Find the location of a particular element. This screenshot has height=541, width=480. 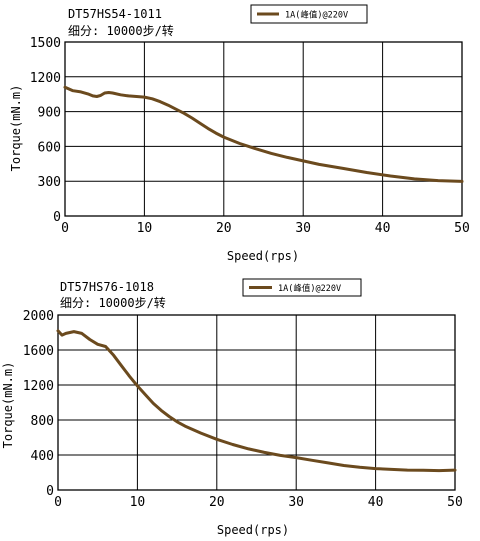

chart-2-legend-box is located at coordinates (302, 287).